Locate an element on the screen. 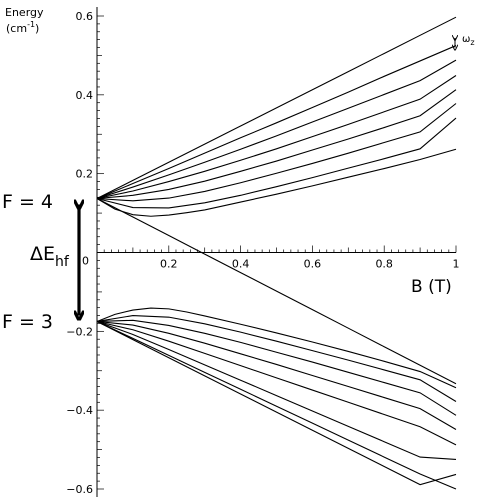  x-tick-label: 0.6 is located at coordinates (313, 264).